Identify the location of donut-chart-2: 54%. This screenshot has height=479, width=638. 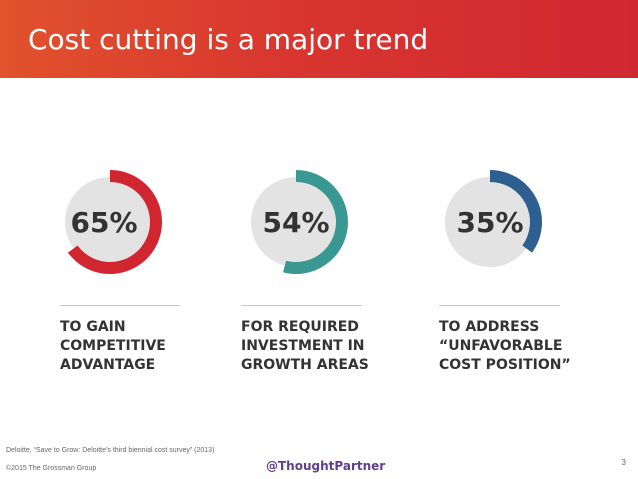
(299, 222).